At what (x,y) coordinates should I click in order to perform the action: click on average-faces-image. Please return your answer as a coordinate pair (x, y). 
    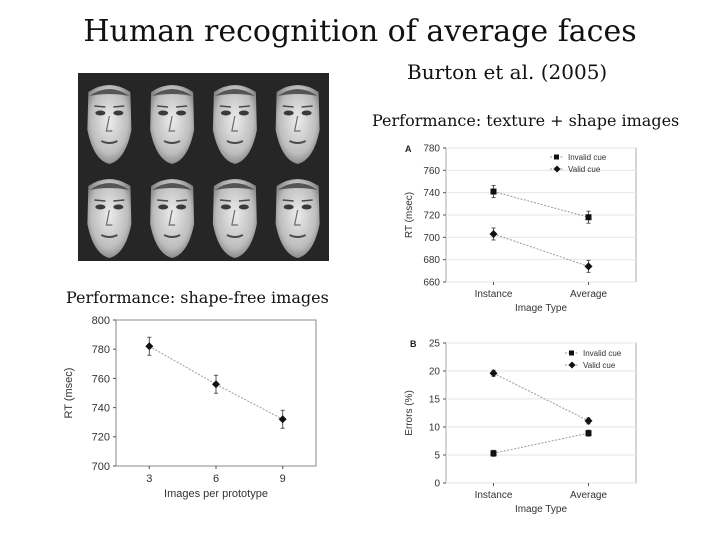
    Looking at the image, I should click on (203, 167).